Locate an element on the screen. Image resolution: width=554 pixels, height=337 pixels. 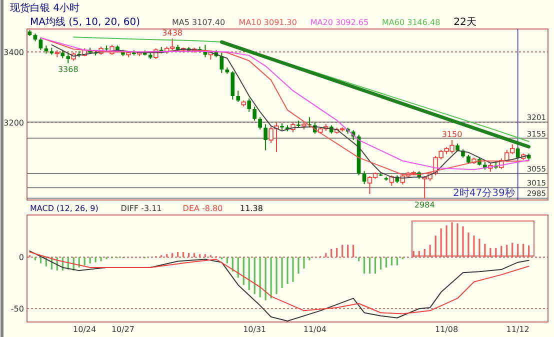
text: MA5 3107.40 is located at coordinates (199, 22).